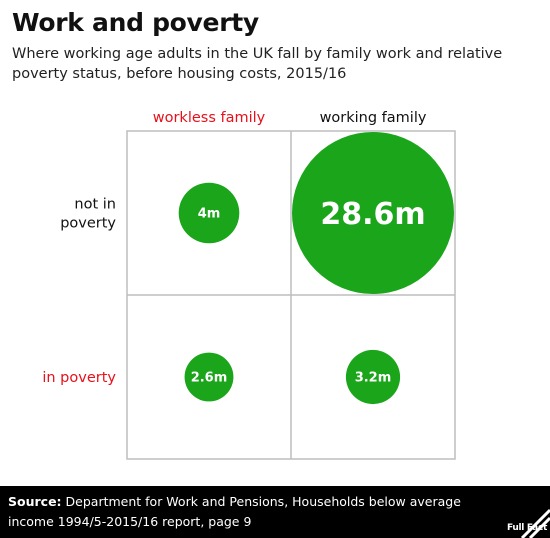 The image size is (550, 538). I want to click on row-label: in poverty, so click(79, 378).